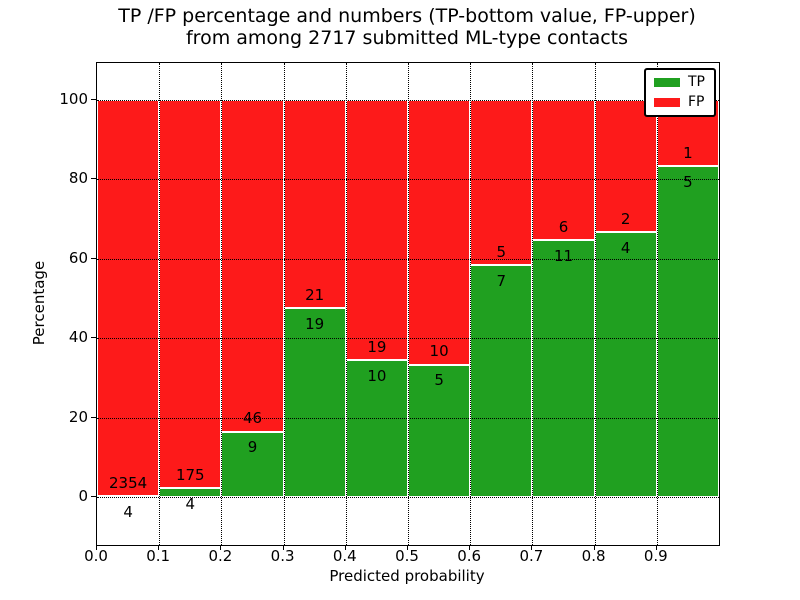 The width and height of the screenshot is (800, 600). Describe the element at coordinates (625, 218) in the screenshot. I see `fp-count-label-8: 2` at that location.